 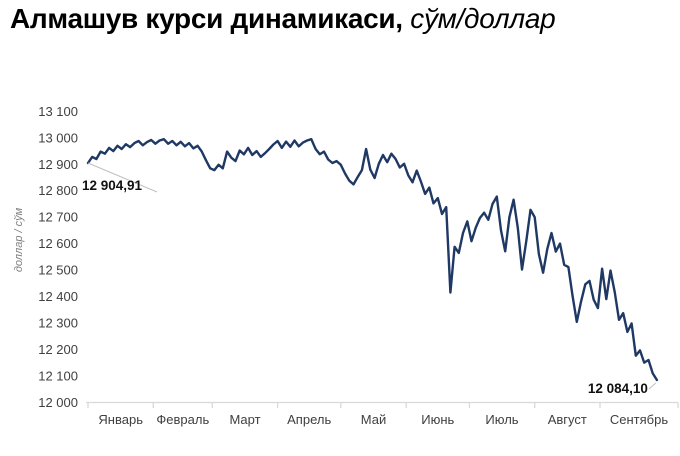 What do you see at coordinates (373, 419) in the screenshot?
I see `x-axis-month-label: Май` at bounding box center [373, 419].